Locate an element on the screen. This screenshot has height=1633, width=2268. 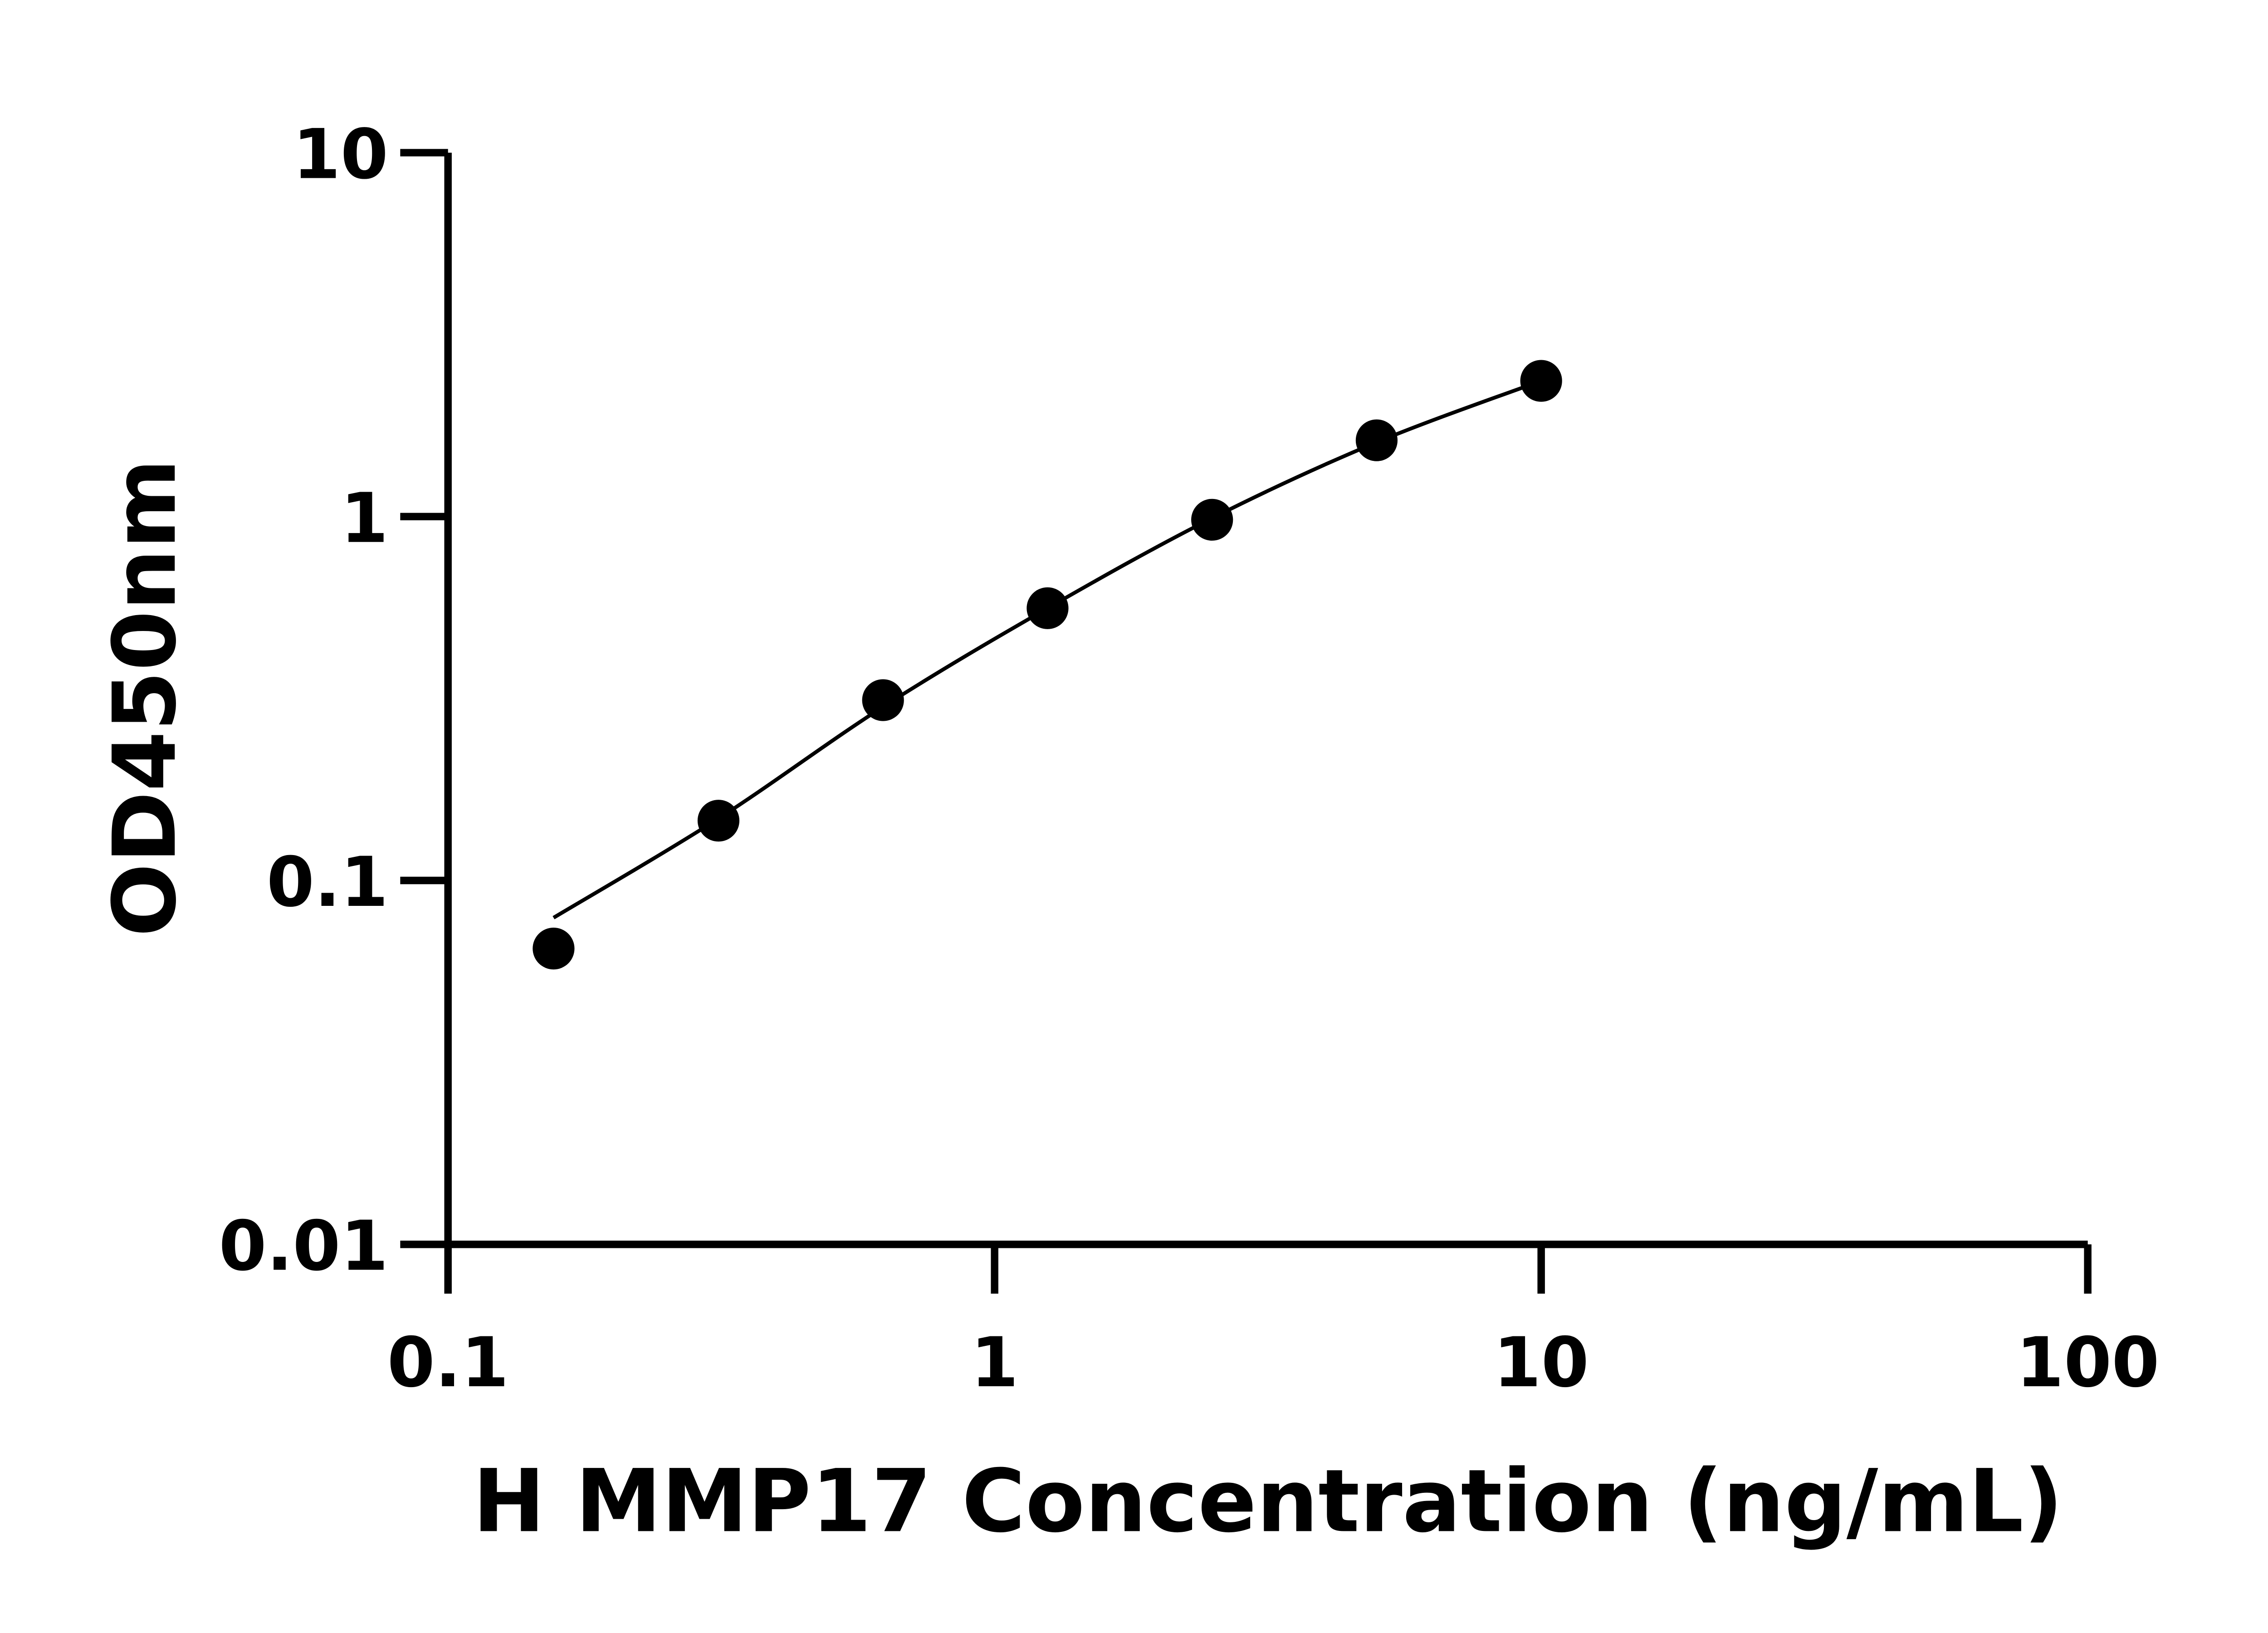
x-tick-label: 1 is located at coordinates (995, 1362).